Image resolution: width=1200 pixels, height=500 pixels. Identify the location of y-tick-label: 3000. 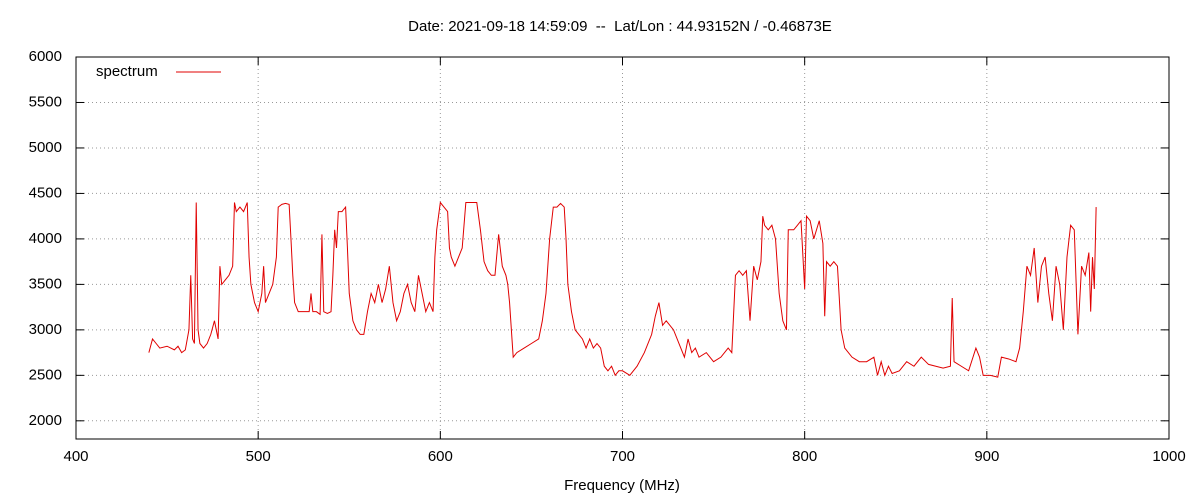
(45, 329).